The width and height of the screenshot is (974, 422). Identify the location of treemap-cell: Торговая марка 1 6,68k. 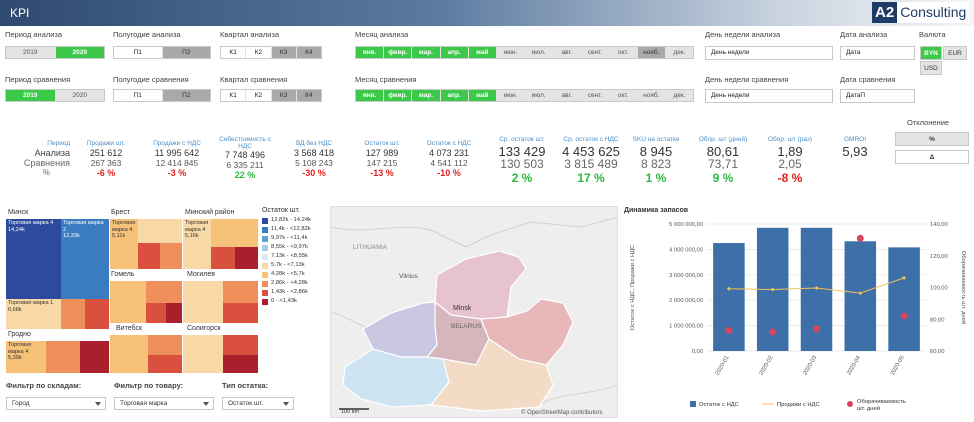
(33, 314).